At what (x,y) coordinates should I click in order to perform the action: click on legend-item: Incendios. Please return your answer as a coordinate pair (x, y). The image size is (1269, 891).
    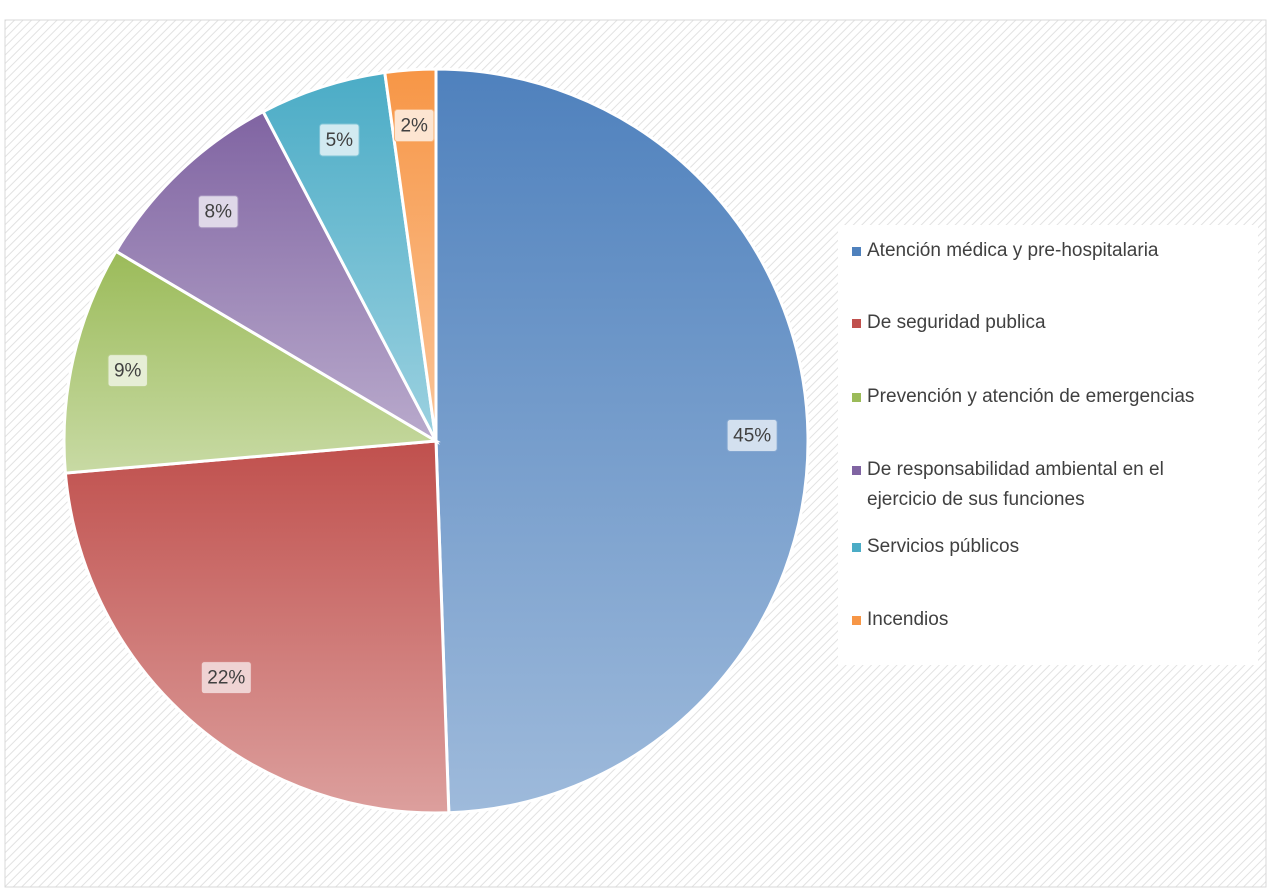
    Looking at the image, I should click on (1042, 620).